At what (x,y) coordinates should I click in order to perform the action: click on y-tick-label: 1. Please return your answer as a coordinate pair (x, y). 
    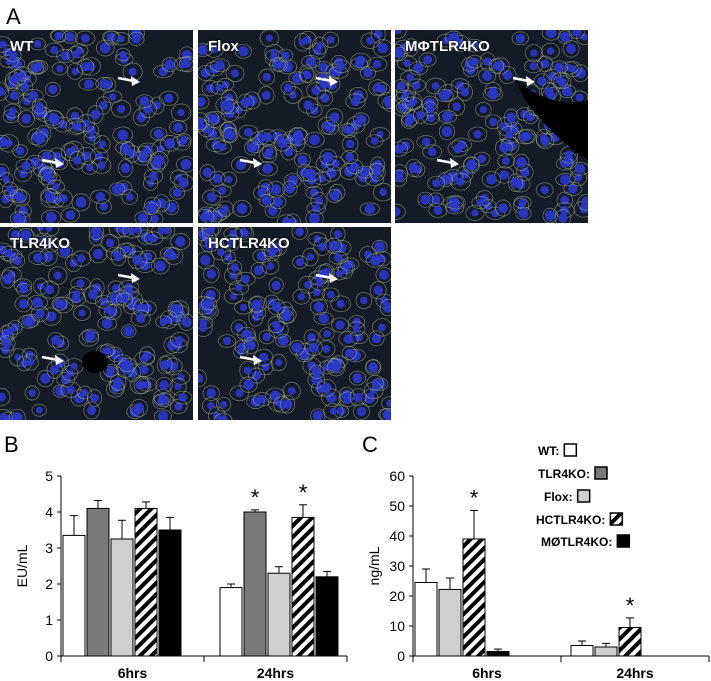
    Looking at the image, I should click on (49, 620).